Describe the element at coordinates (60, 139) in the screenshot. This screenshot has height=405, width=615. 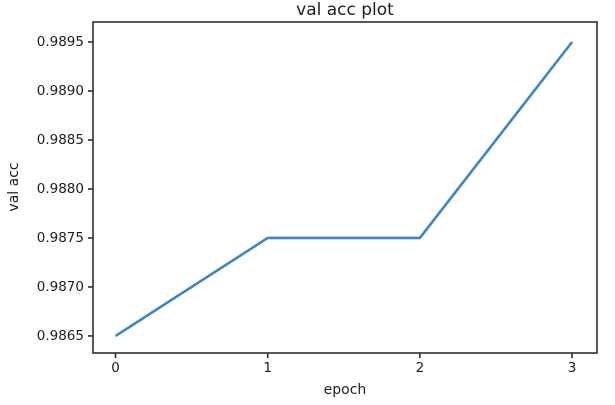
I see `y-tick-label: 0.9885` at that location.